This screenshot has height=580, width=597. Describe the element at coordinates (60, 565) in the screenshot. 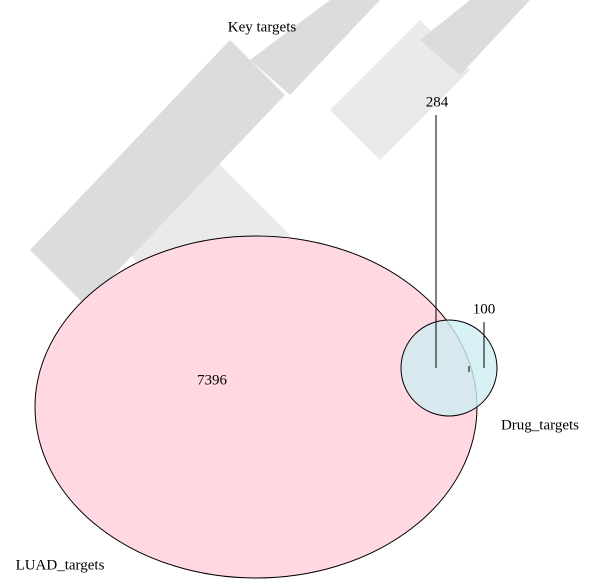

I see `luad-label: LUAD_targets` at that location.